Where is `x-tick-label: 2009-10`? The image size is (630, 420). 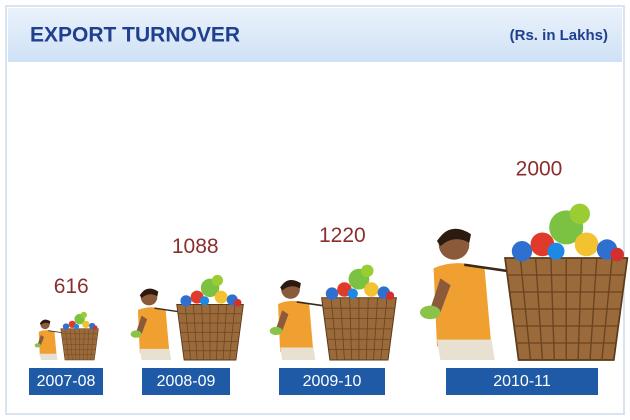
x-tick-label: 2009-10 is located at coordinates (332, 381).